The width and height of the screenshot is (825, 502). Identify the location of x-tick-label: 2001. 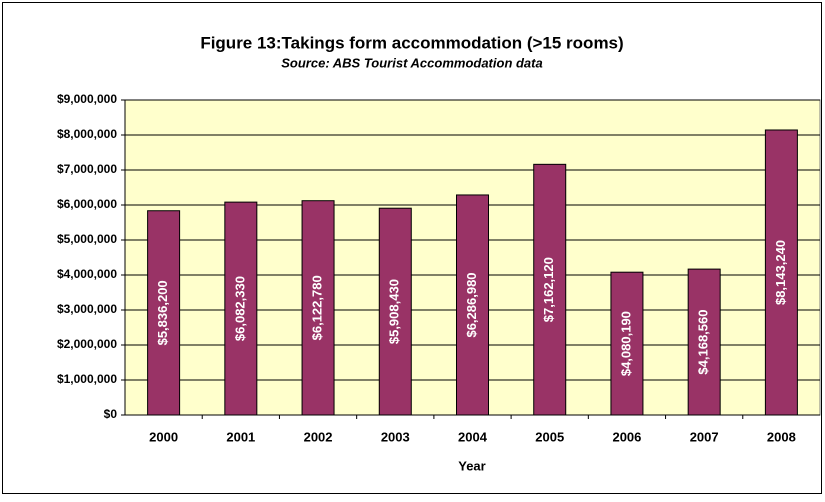
(240, 436).